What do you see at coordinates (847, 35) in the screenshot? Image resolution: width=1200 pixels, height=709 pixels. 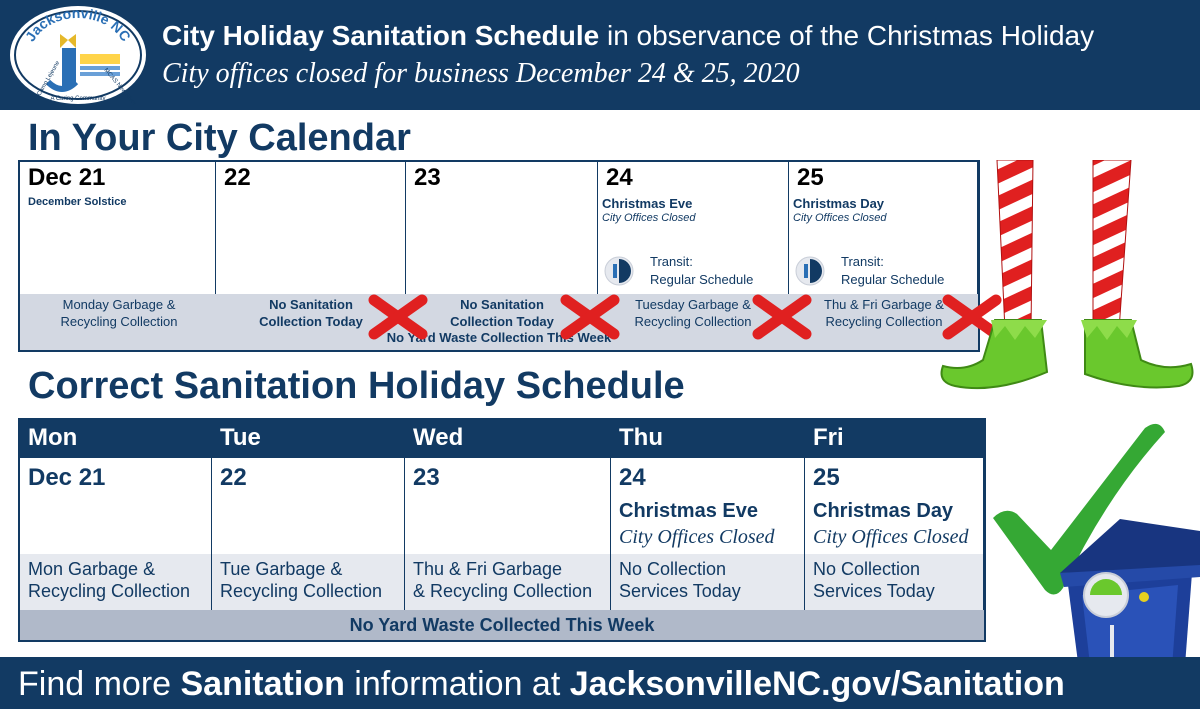 I see `header-title-rest: in observance of the Christmas Holiday` at bounding box center [847, 35].